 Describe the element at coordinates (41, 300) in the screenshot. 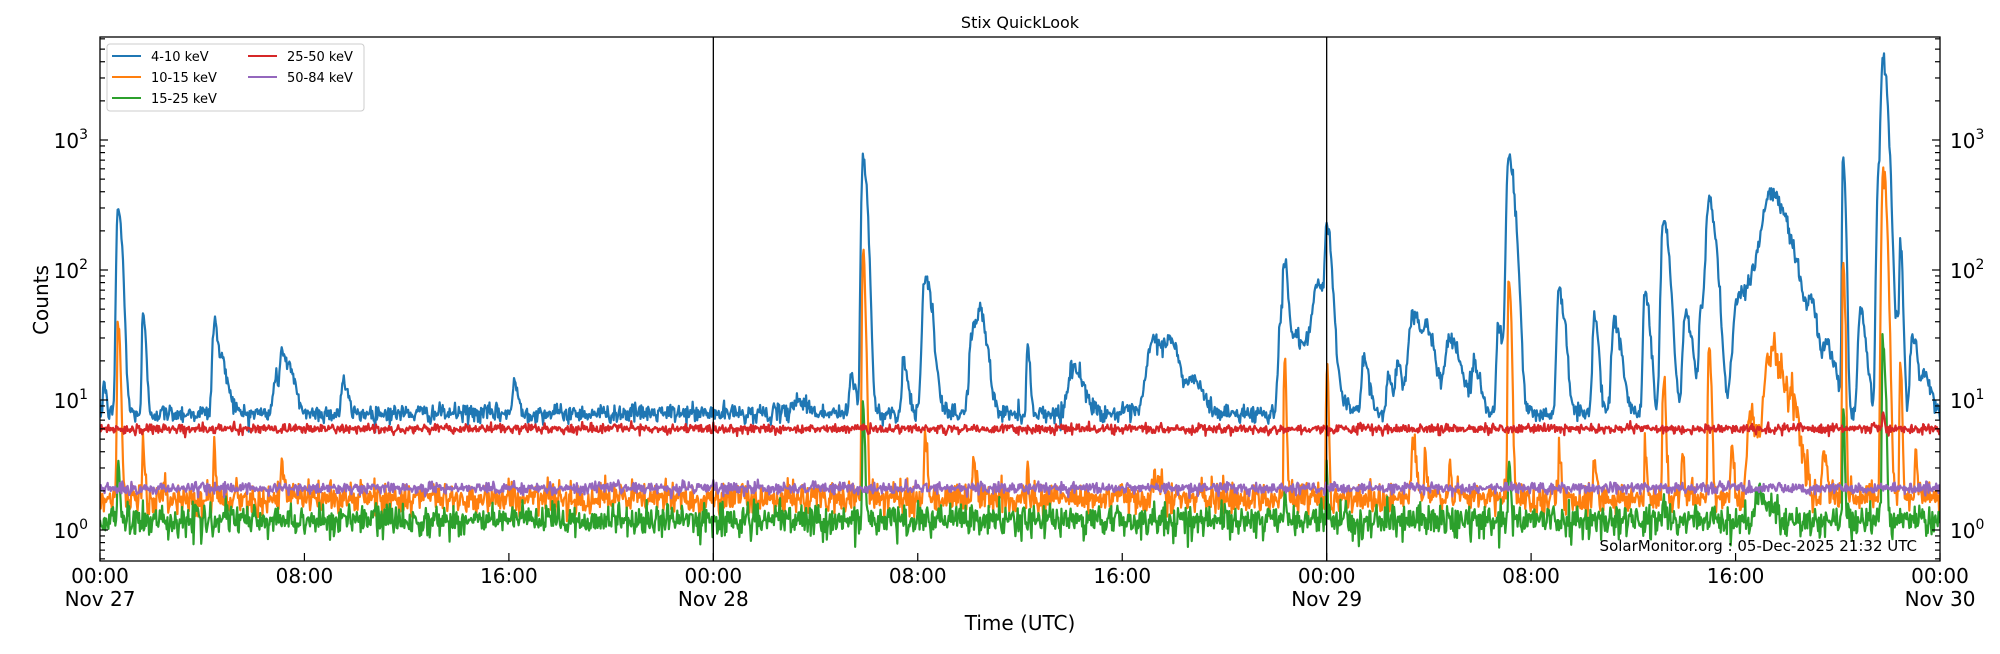

I see `y-axis-title: Counts` at that location.